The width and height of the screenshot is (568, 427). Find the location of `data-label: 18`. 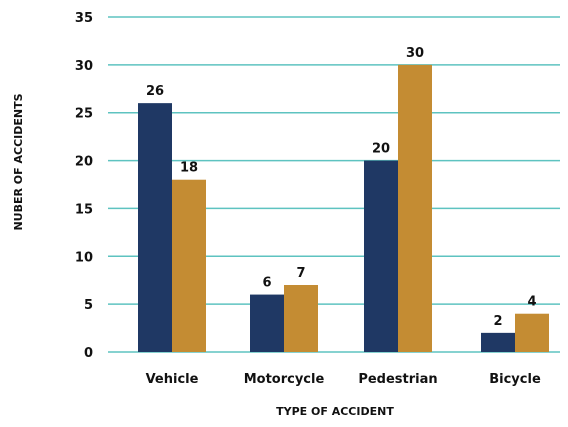

data-label: 18 is located at coordinates (189, 168).